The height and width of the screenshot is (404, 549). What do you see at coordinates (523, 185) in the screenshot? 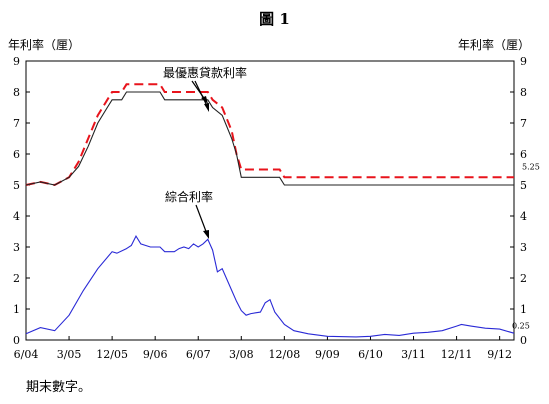
I see `y-tick-label-right: 5` at bounding box center [523, 185].